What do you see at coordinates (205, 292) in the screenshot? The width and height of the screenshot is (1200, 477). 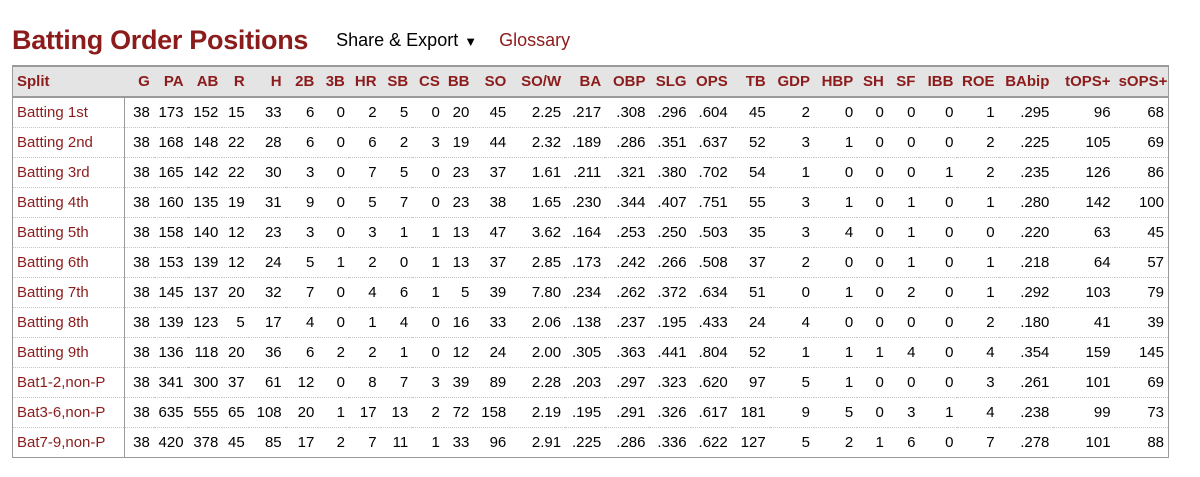 I see `table-cell: 137` at bounding box center [205, 292].